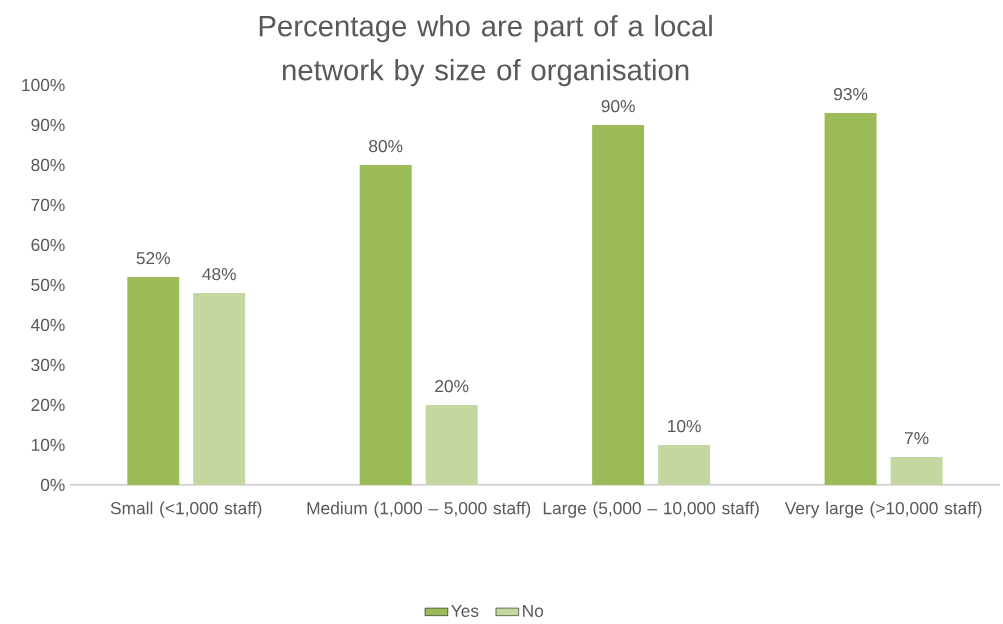 The height and width of the screenshot is (624, 1003). I want to click on data-label: 80%, so click(386, 146).